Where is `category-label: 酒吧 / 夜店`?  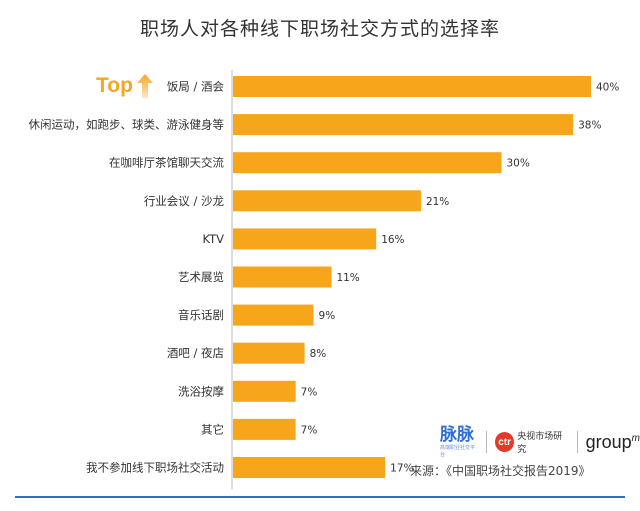 category-label: 酒吧 / 夜店 is located at coordinates (195, 353).